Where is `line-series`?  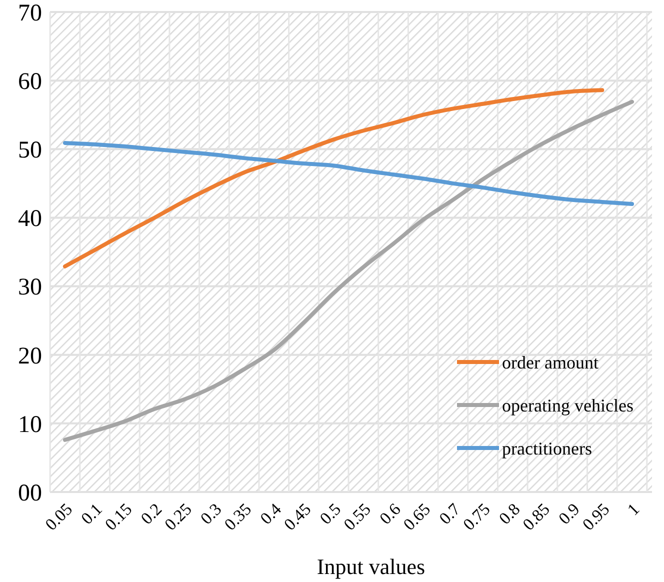
line-series is located at coordinates (348, 173).